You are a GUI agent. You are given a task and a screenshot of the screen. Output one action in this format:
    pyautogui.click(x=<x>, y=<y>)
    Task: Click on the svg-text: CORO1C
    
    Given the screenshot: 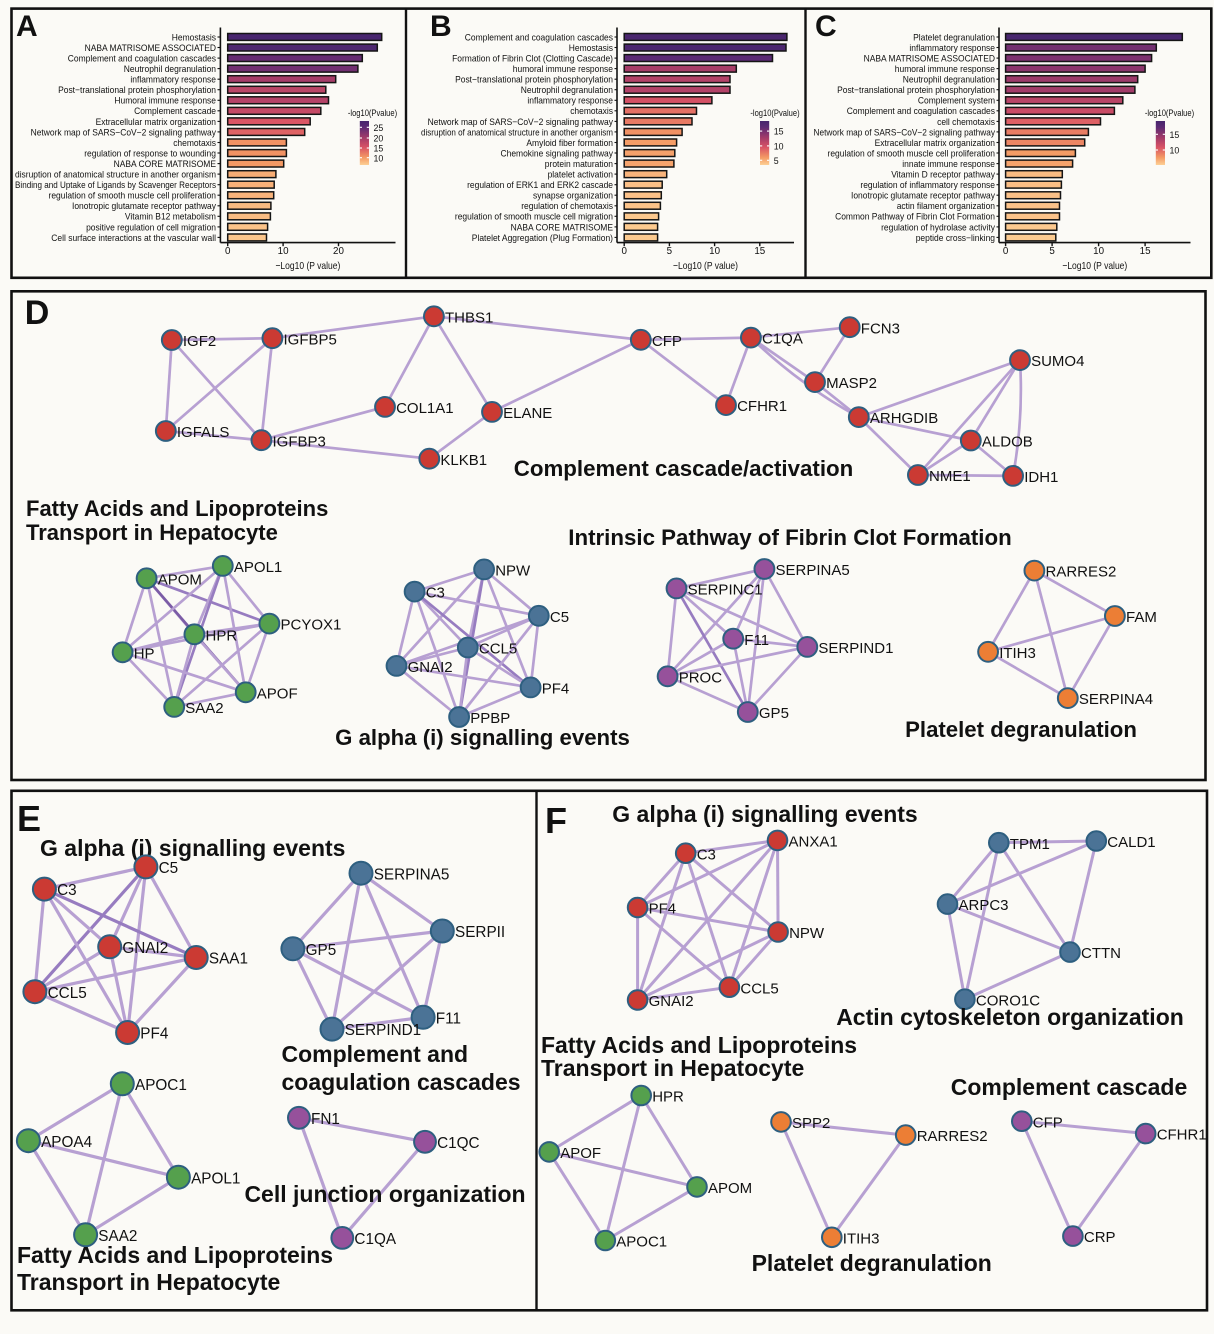 What is the action you would take?
    pyautogui.click(x=1008, y=1000)
    